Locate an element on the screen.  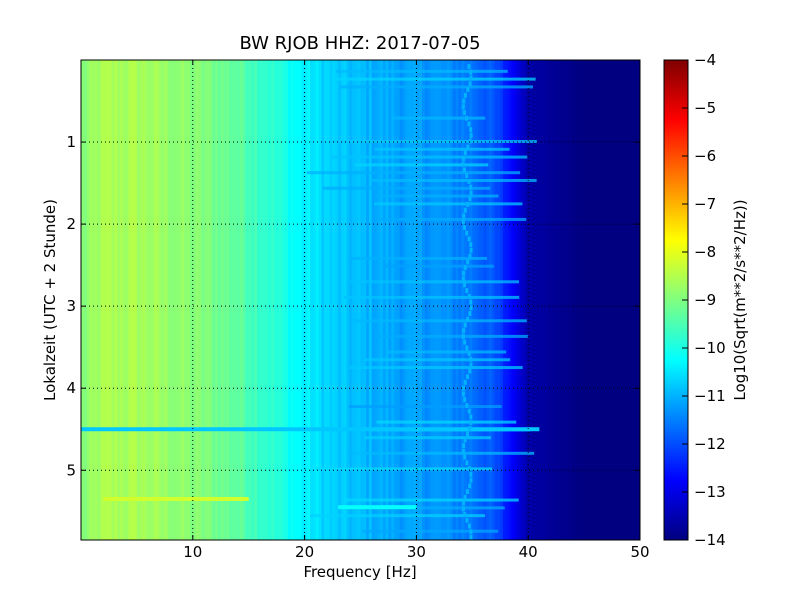
colorbar-tick-label: −14 is located at coordinates (710, 540).